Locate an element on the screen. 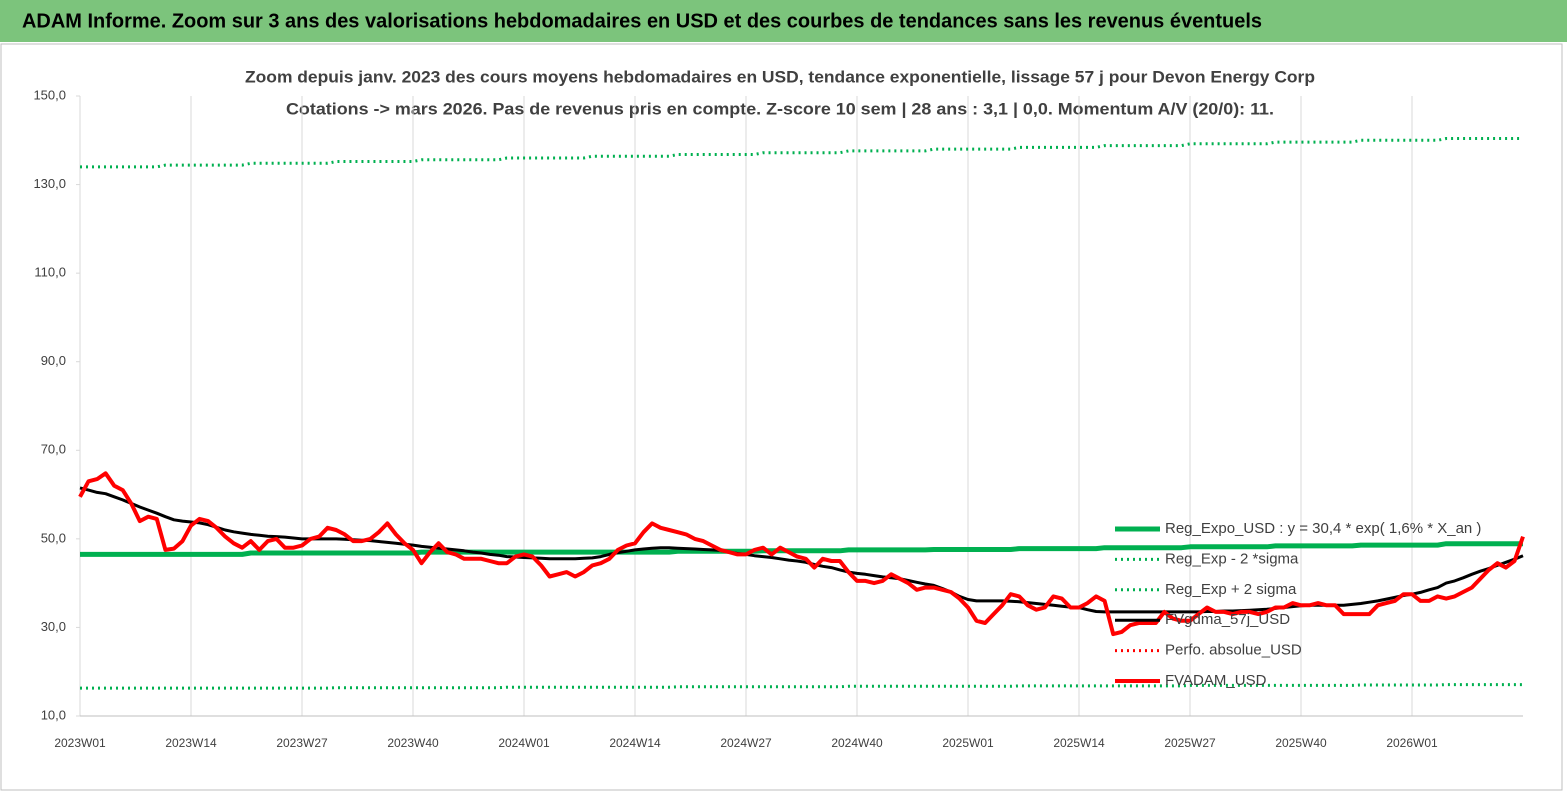 This screenshot has height=792, width=1567. y-tick-label: 10,0 is located at coordinates (53, 714).